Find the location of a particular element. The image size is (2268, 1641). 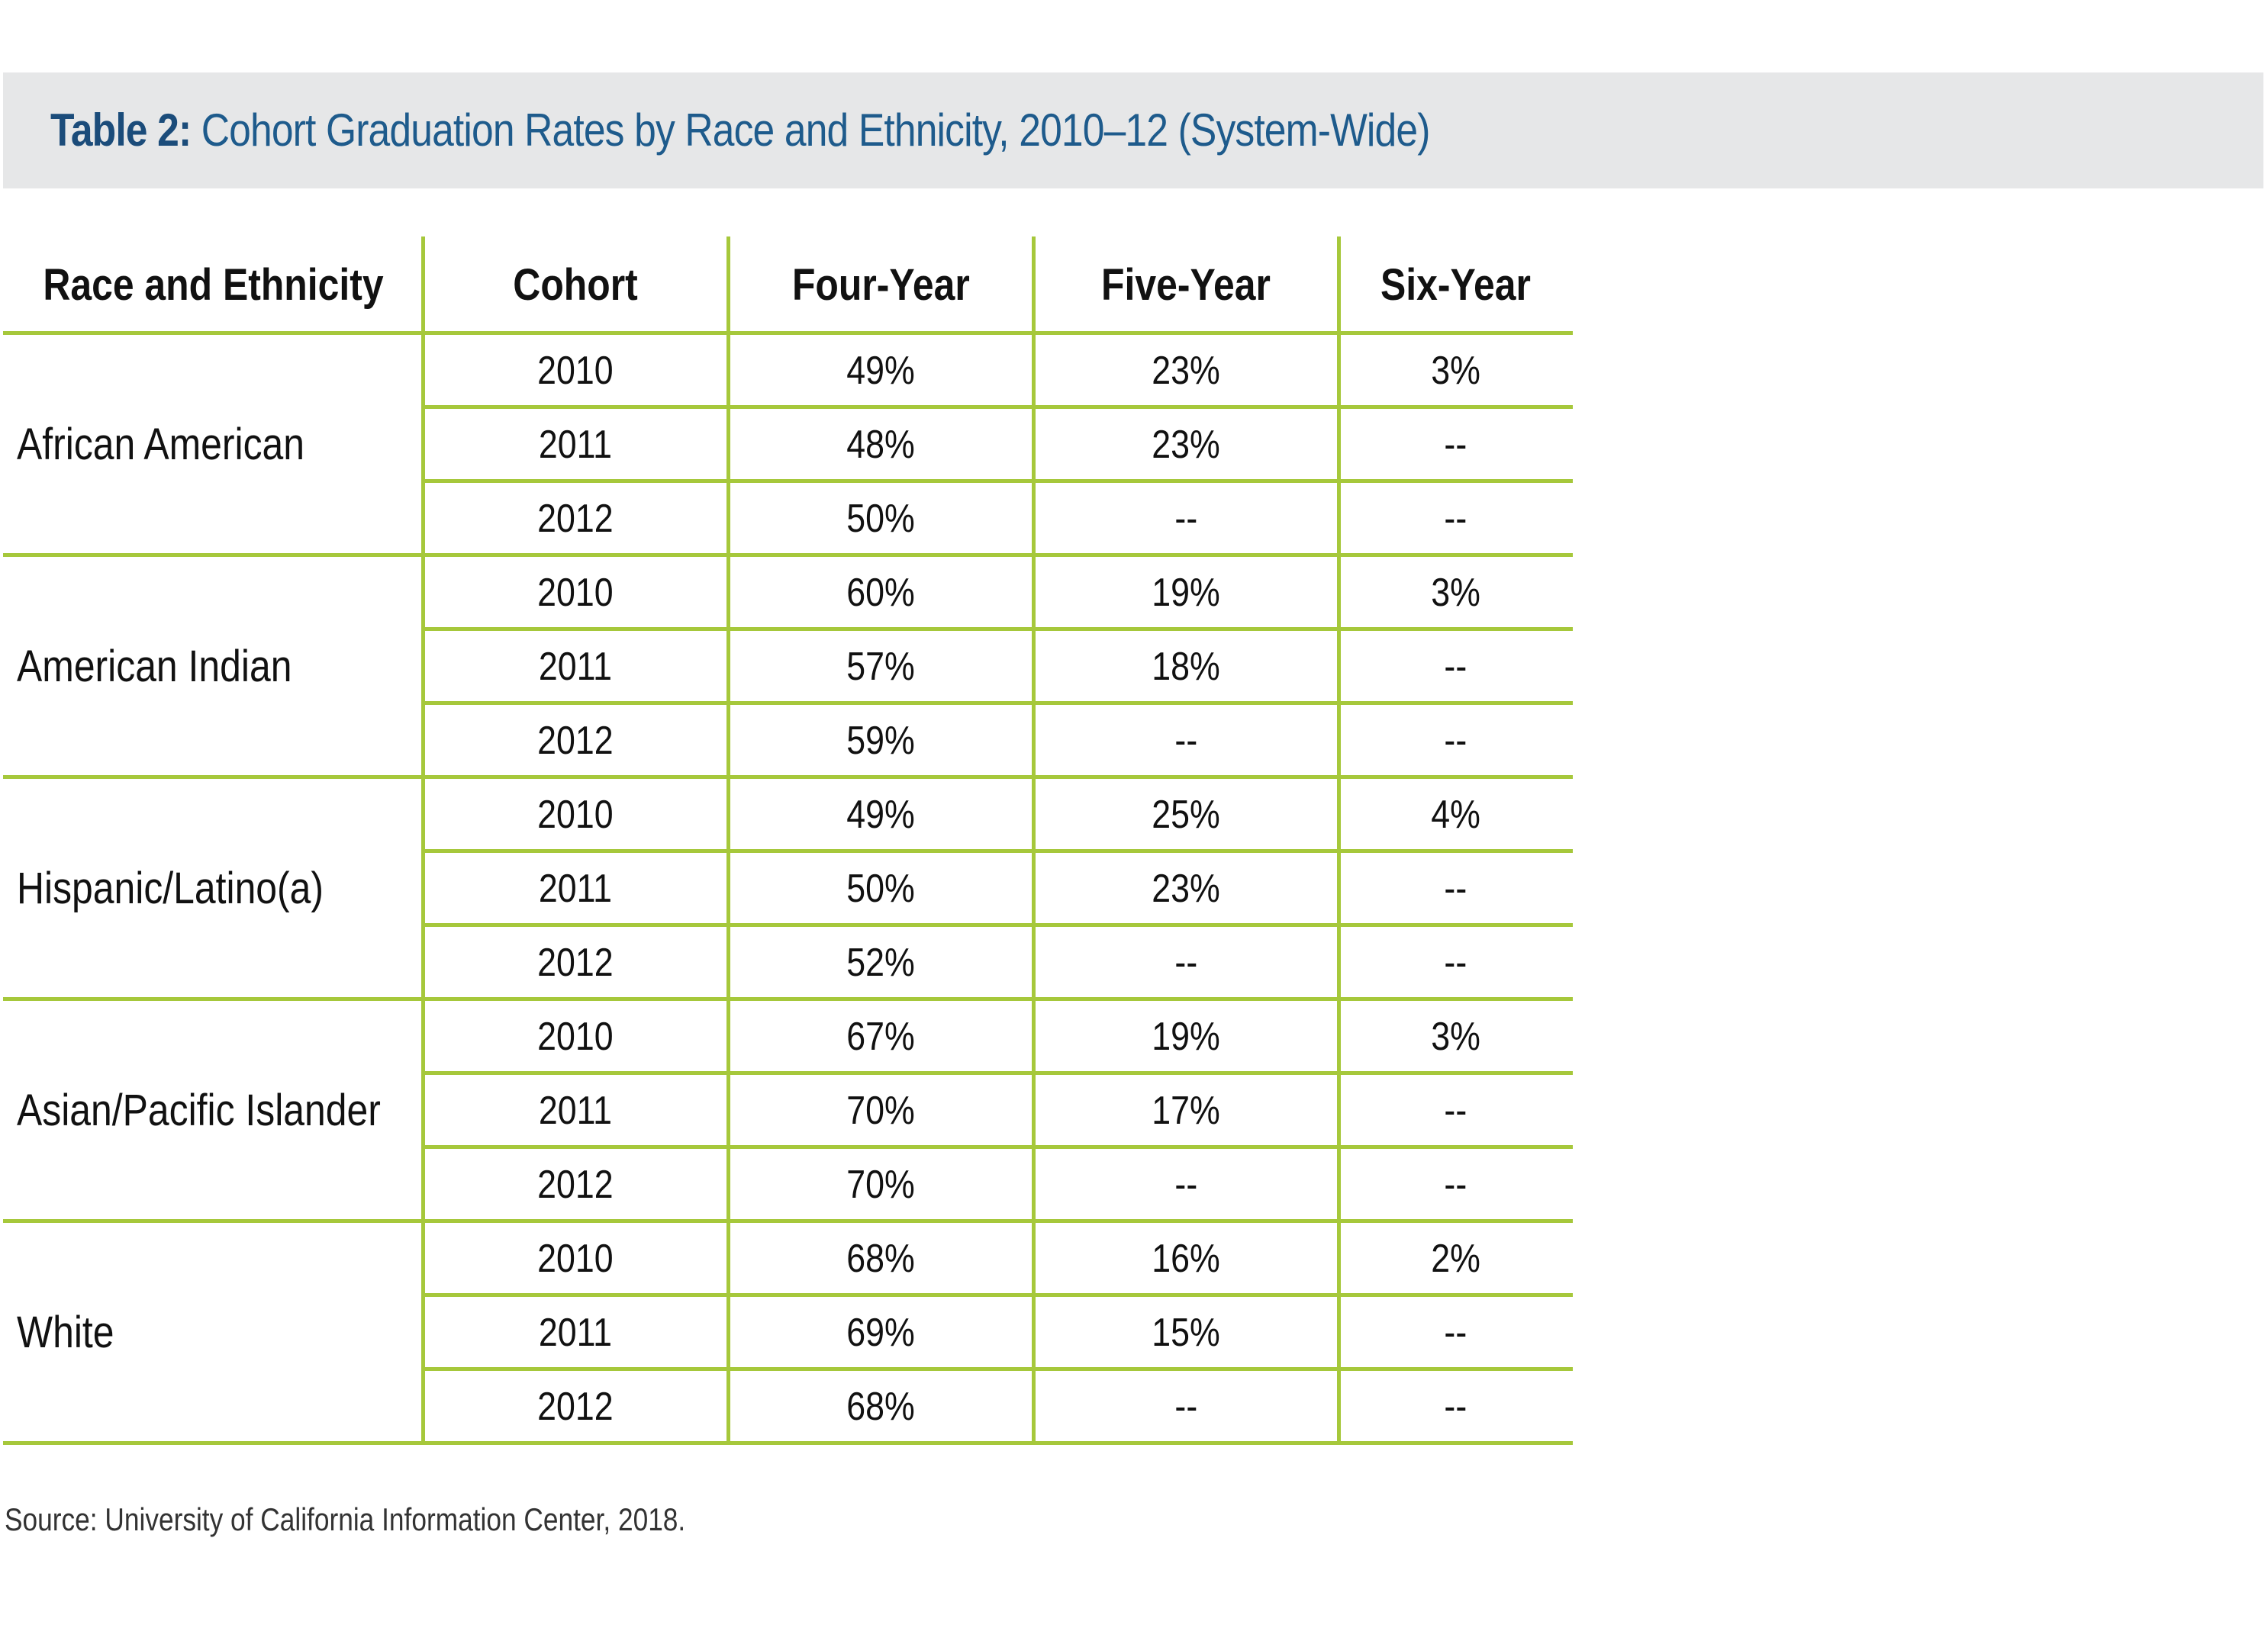

cell-four-year: 60% is located at coordinates (880, 592).